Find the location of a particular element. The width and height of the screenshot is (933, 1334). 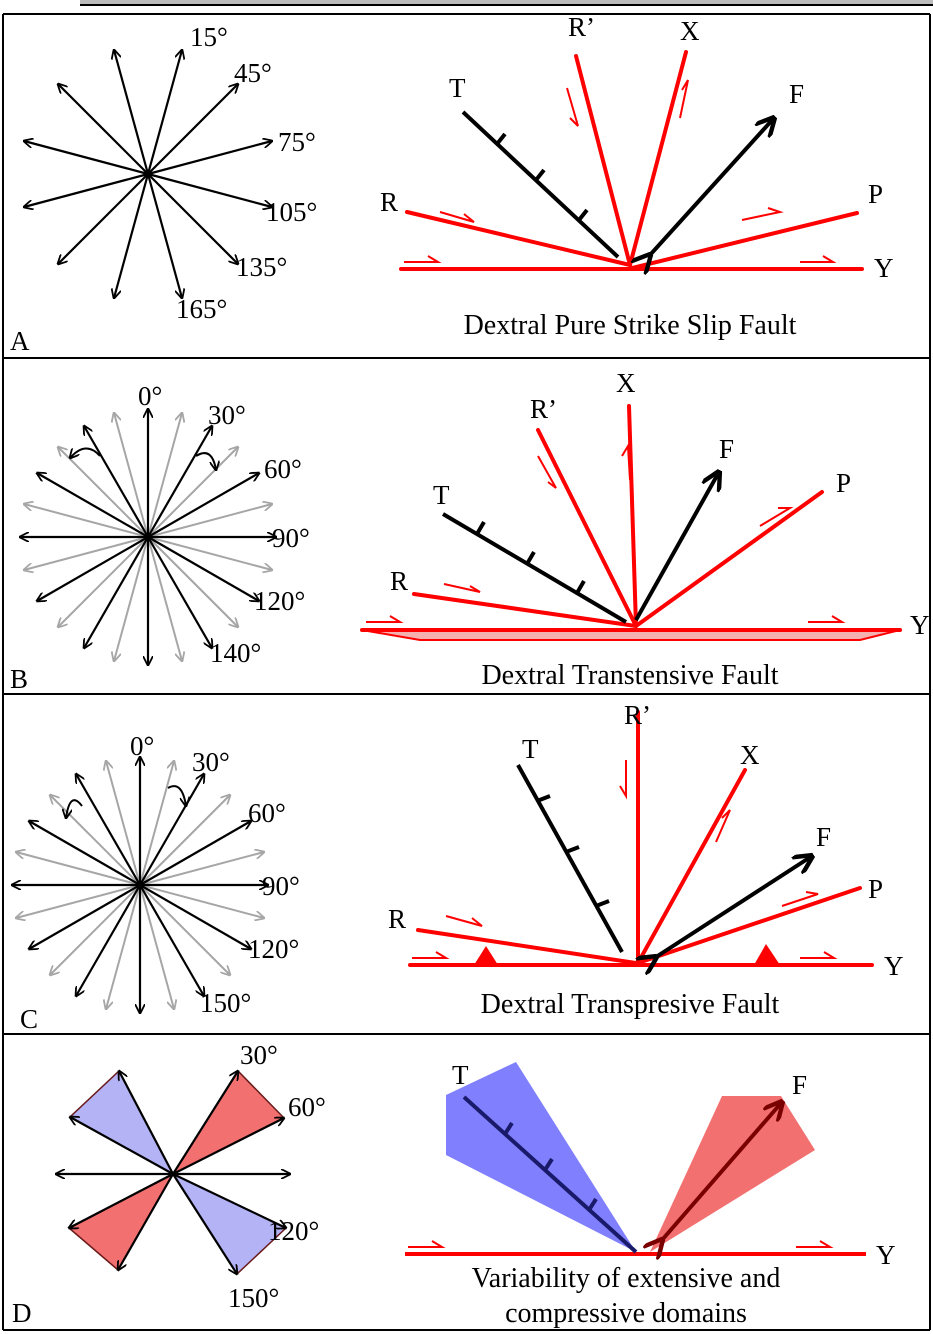

rotation-arrows-b is located at coordinates (143, 458).